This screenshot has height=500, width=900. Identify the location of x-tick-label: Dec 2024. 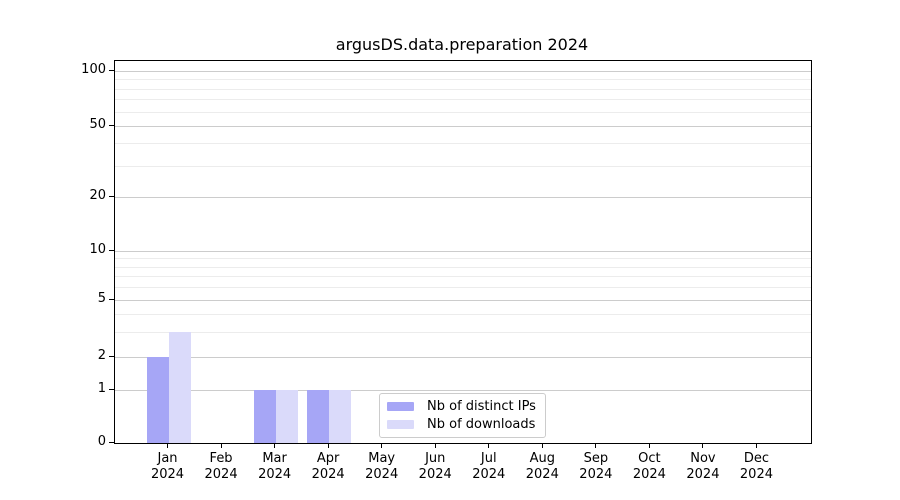
(756, 466).